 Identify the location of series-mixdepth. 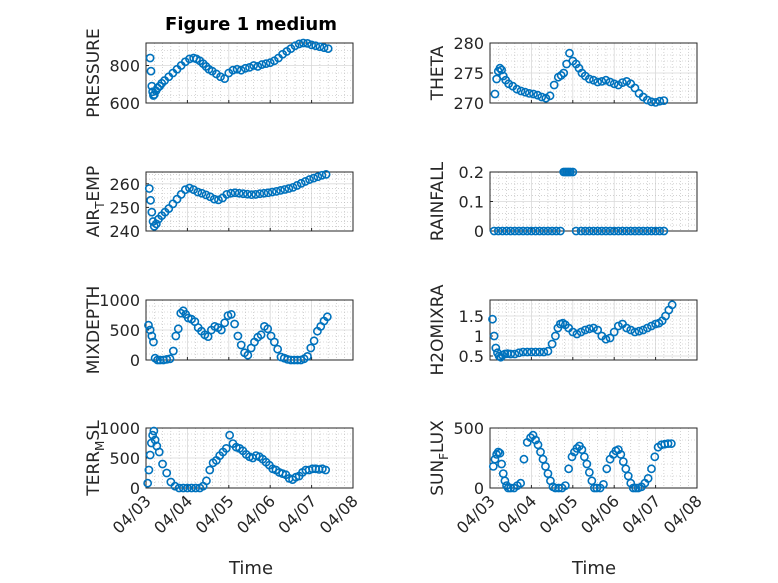
(238, 335).